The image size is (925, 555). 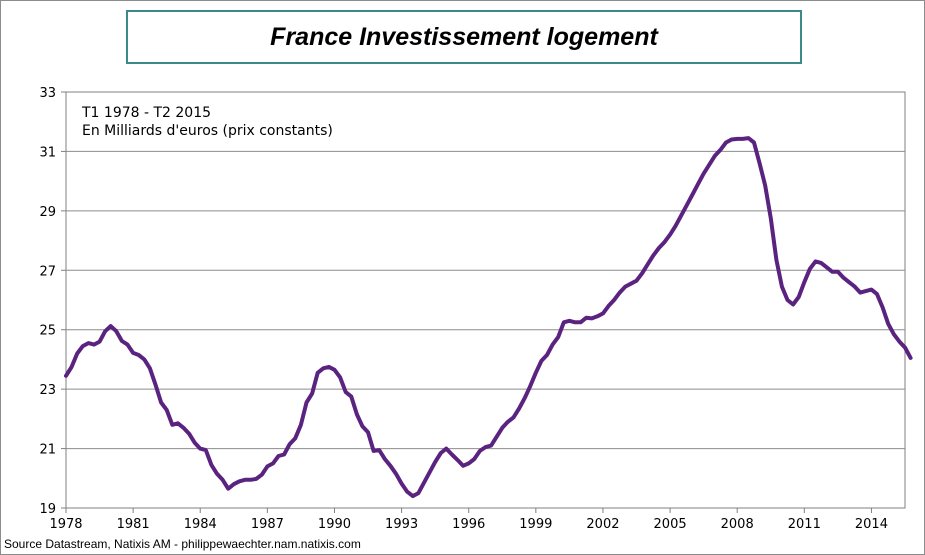 What do you see at coordinates (52, 301) in the screenshot?
I see `y-axis-ticks: 19 21 23 25 27 29 31 33` at bounding box center [52, 301].